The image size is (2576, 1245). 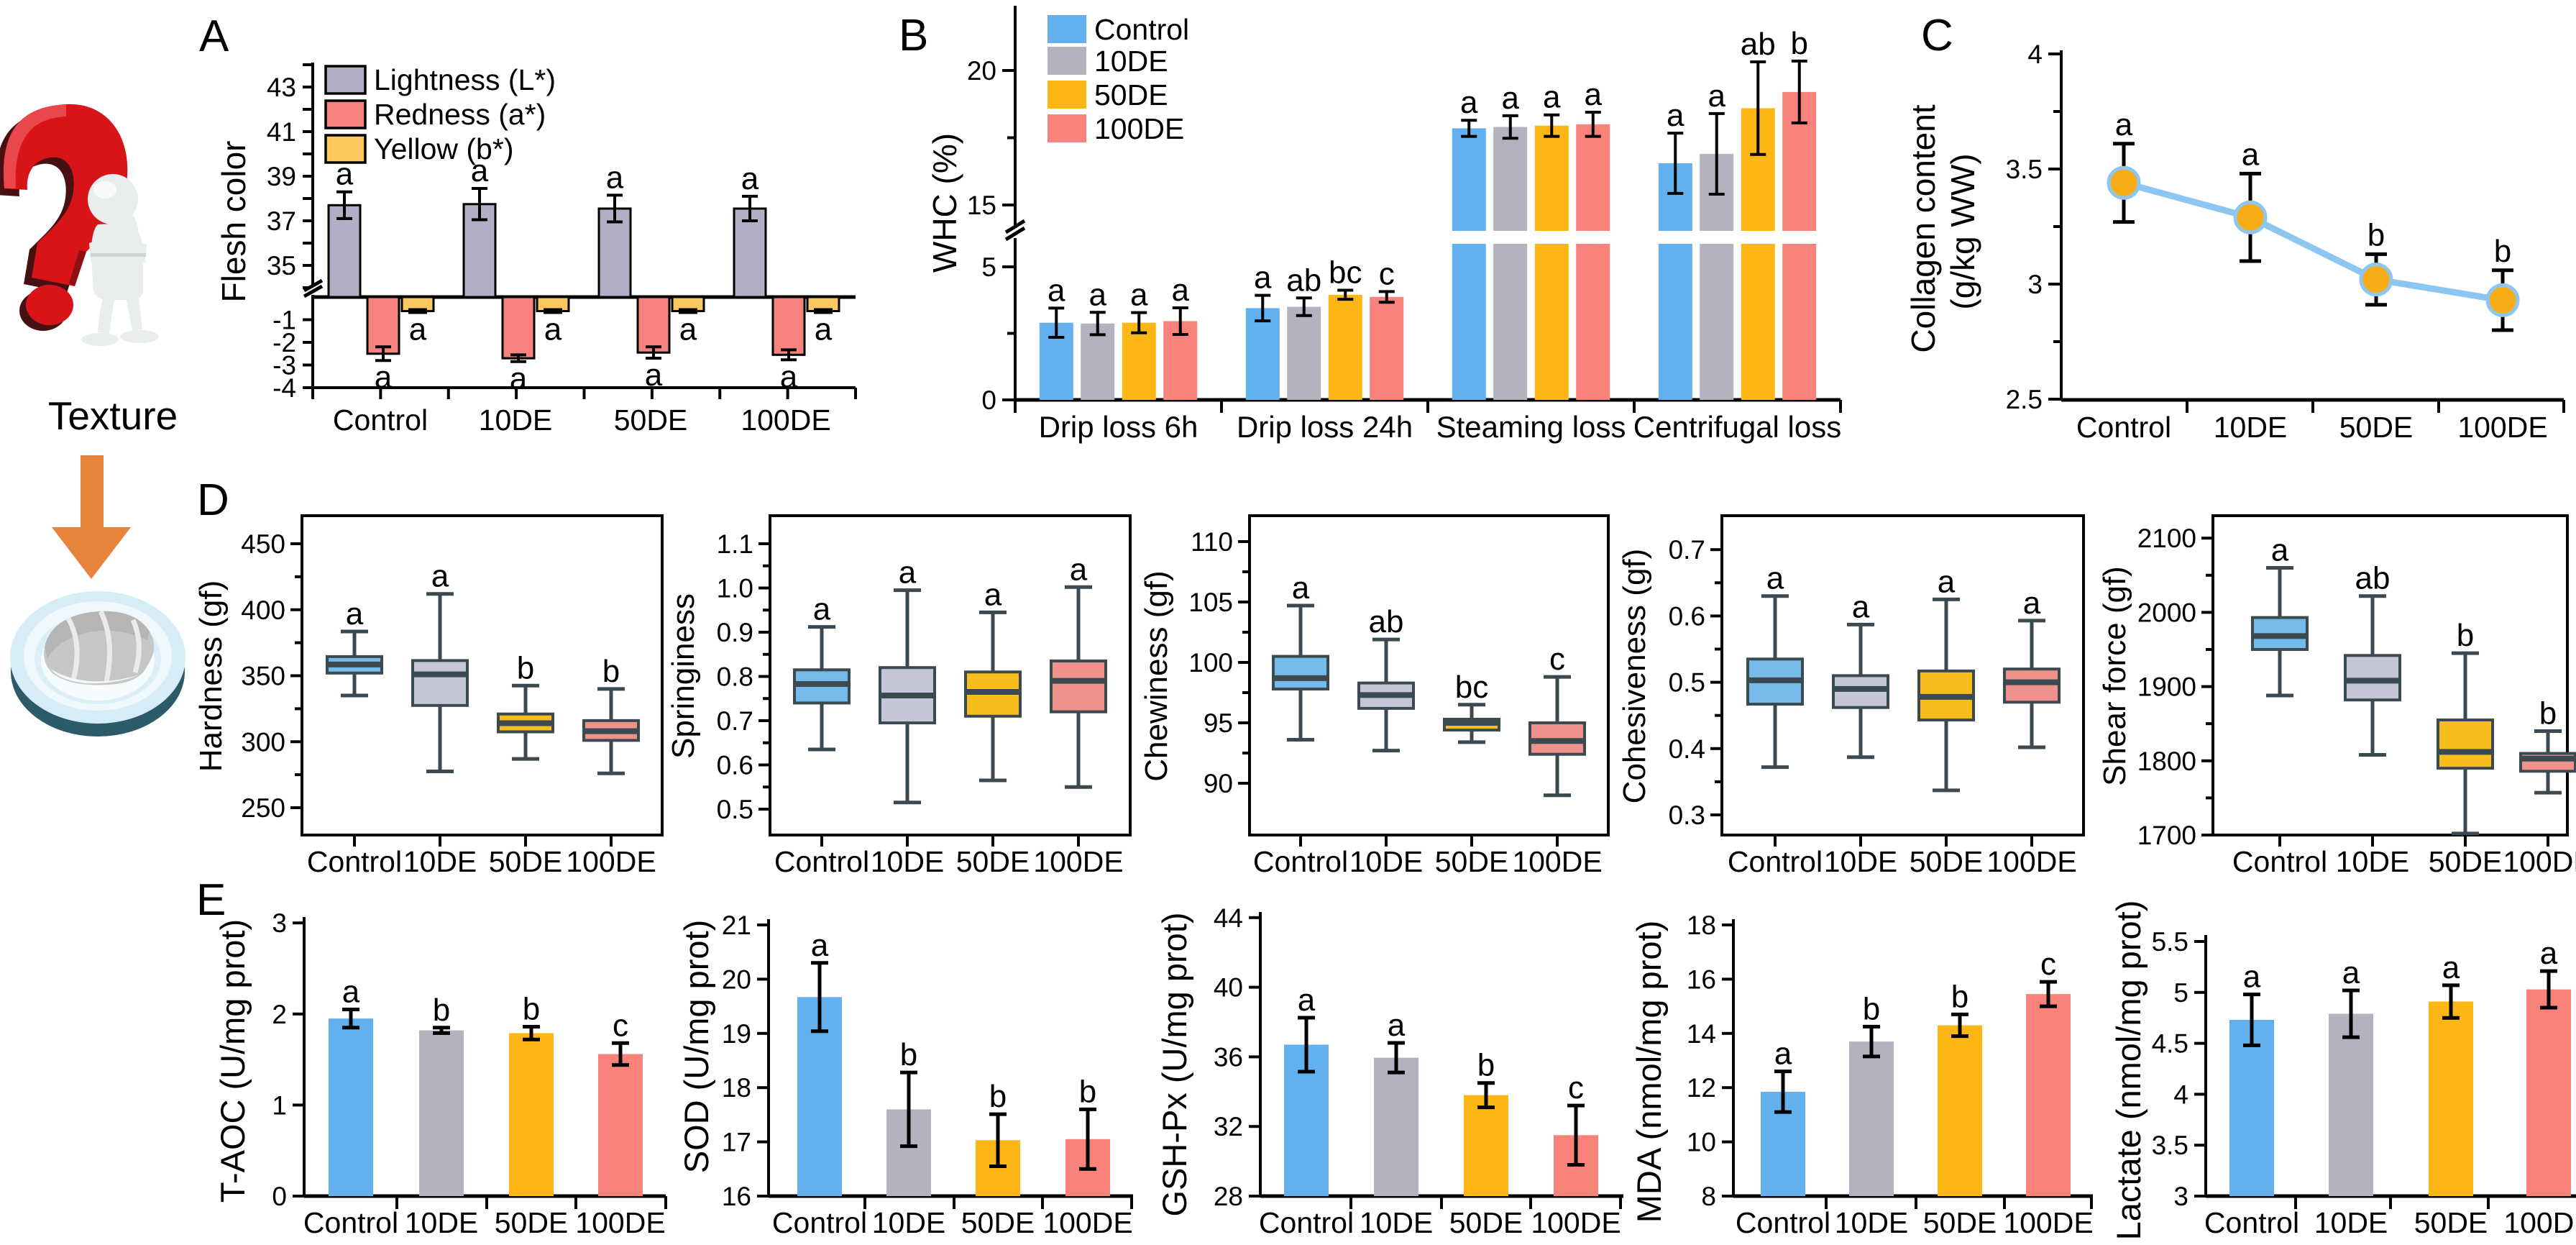 What do you see at coordinates (736, 1196) in the screenshot?
I see `svg-text: 16` at bounding box center [736, 1196].